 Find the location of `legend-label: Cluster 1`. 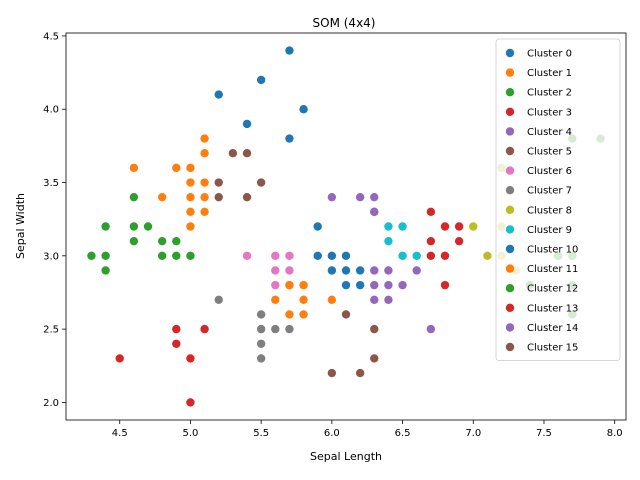

legend-label: Cluster 1 is located at coordinates (549, 73).